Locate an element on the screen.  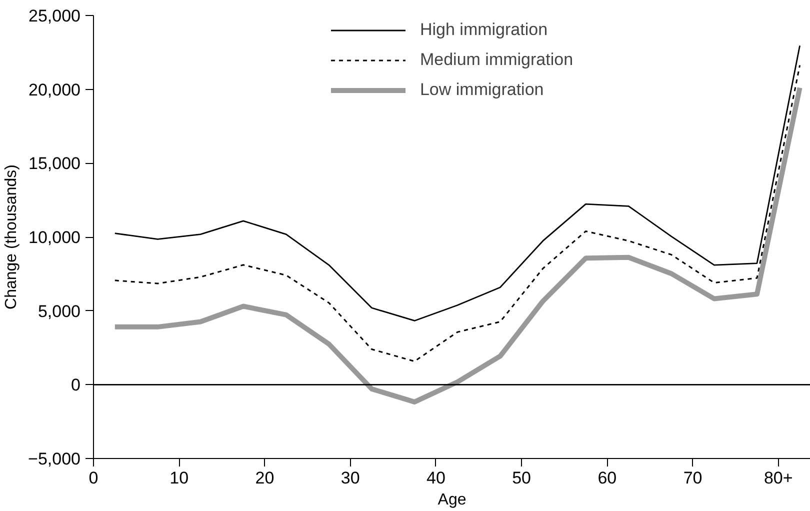
y-tick-label: 15,000 is located at coordinates (54, 164).